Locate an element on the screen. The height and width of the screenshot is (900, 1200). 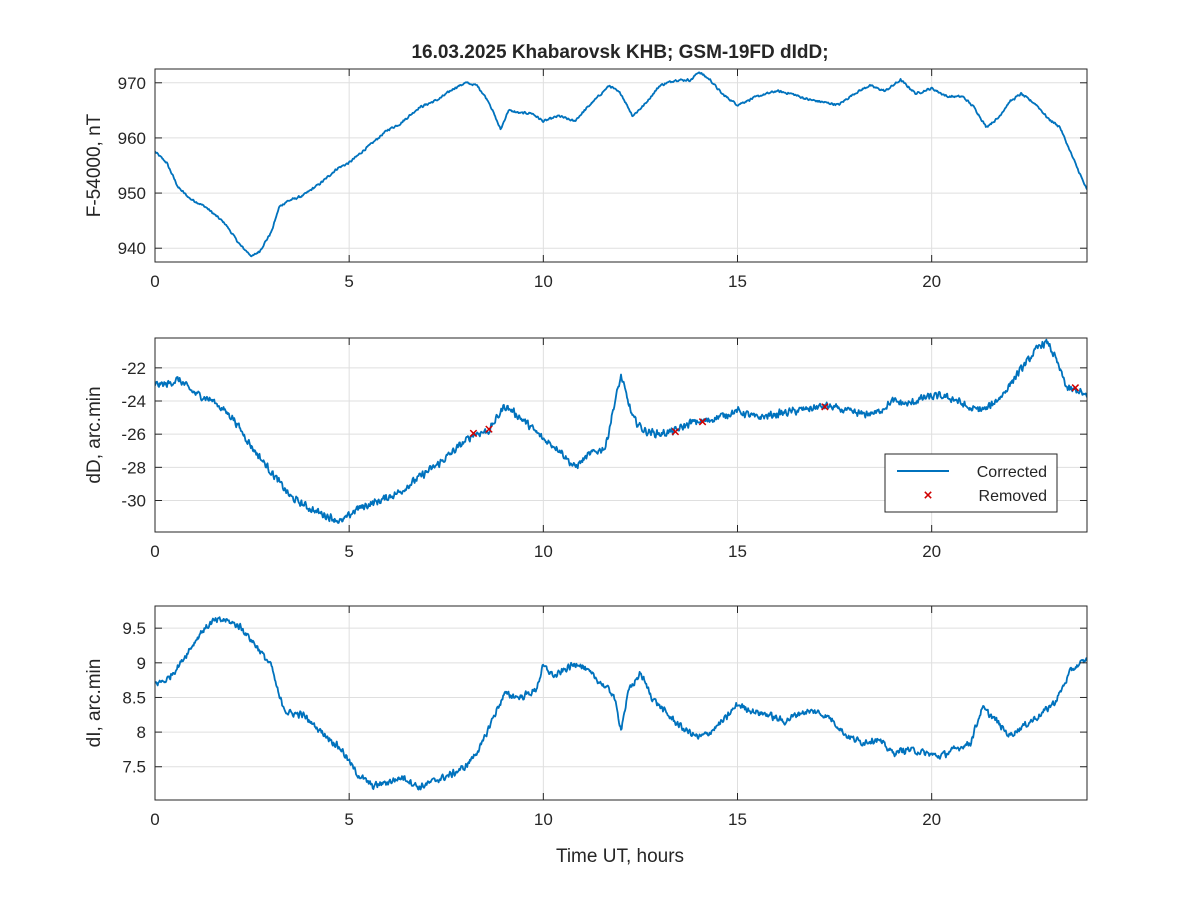
legend-marker-swatch is located at coordinates (928, 495).